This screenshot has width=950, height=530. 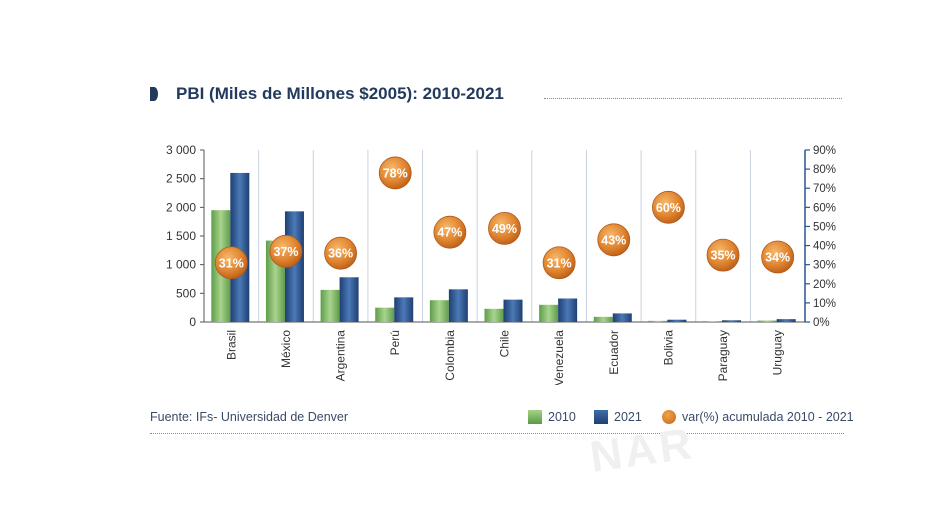 I want to click on y-right-tick-label: 80%, so click(x=824, y=170).